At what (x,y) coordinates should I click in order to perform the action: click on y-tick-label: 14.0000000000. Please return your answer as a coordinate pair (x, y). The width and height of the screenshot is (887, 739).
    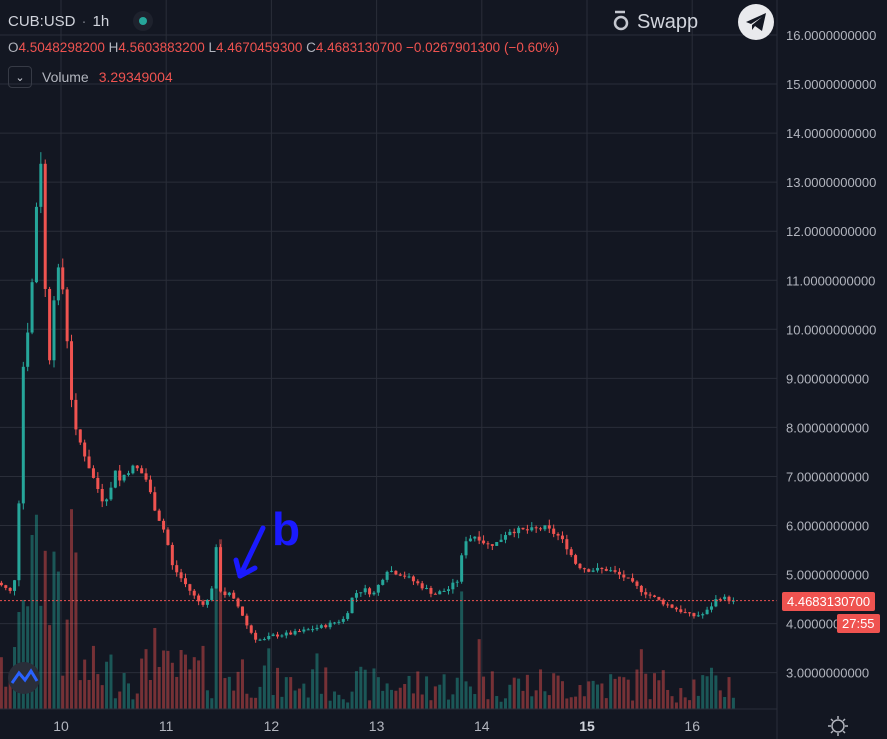
    Looking at the image, I should click on (831, 133).